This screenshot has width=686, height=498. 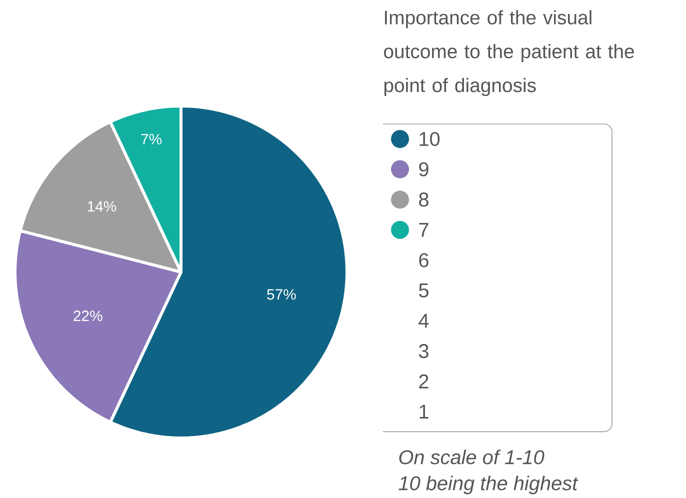 I want to click on category-label: 2, so click(x=423, y=381).